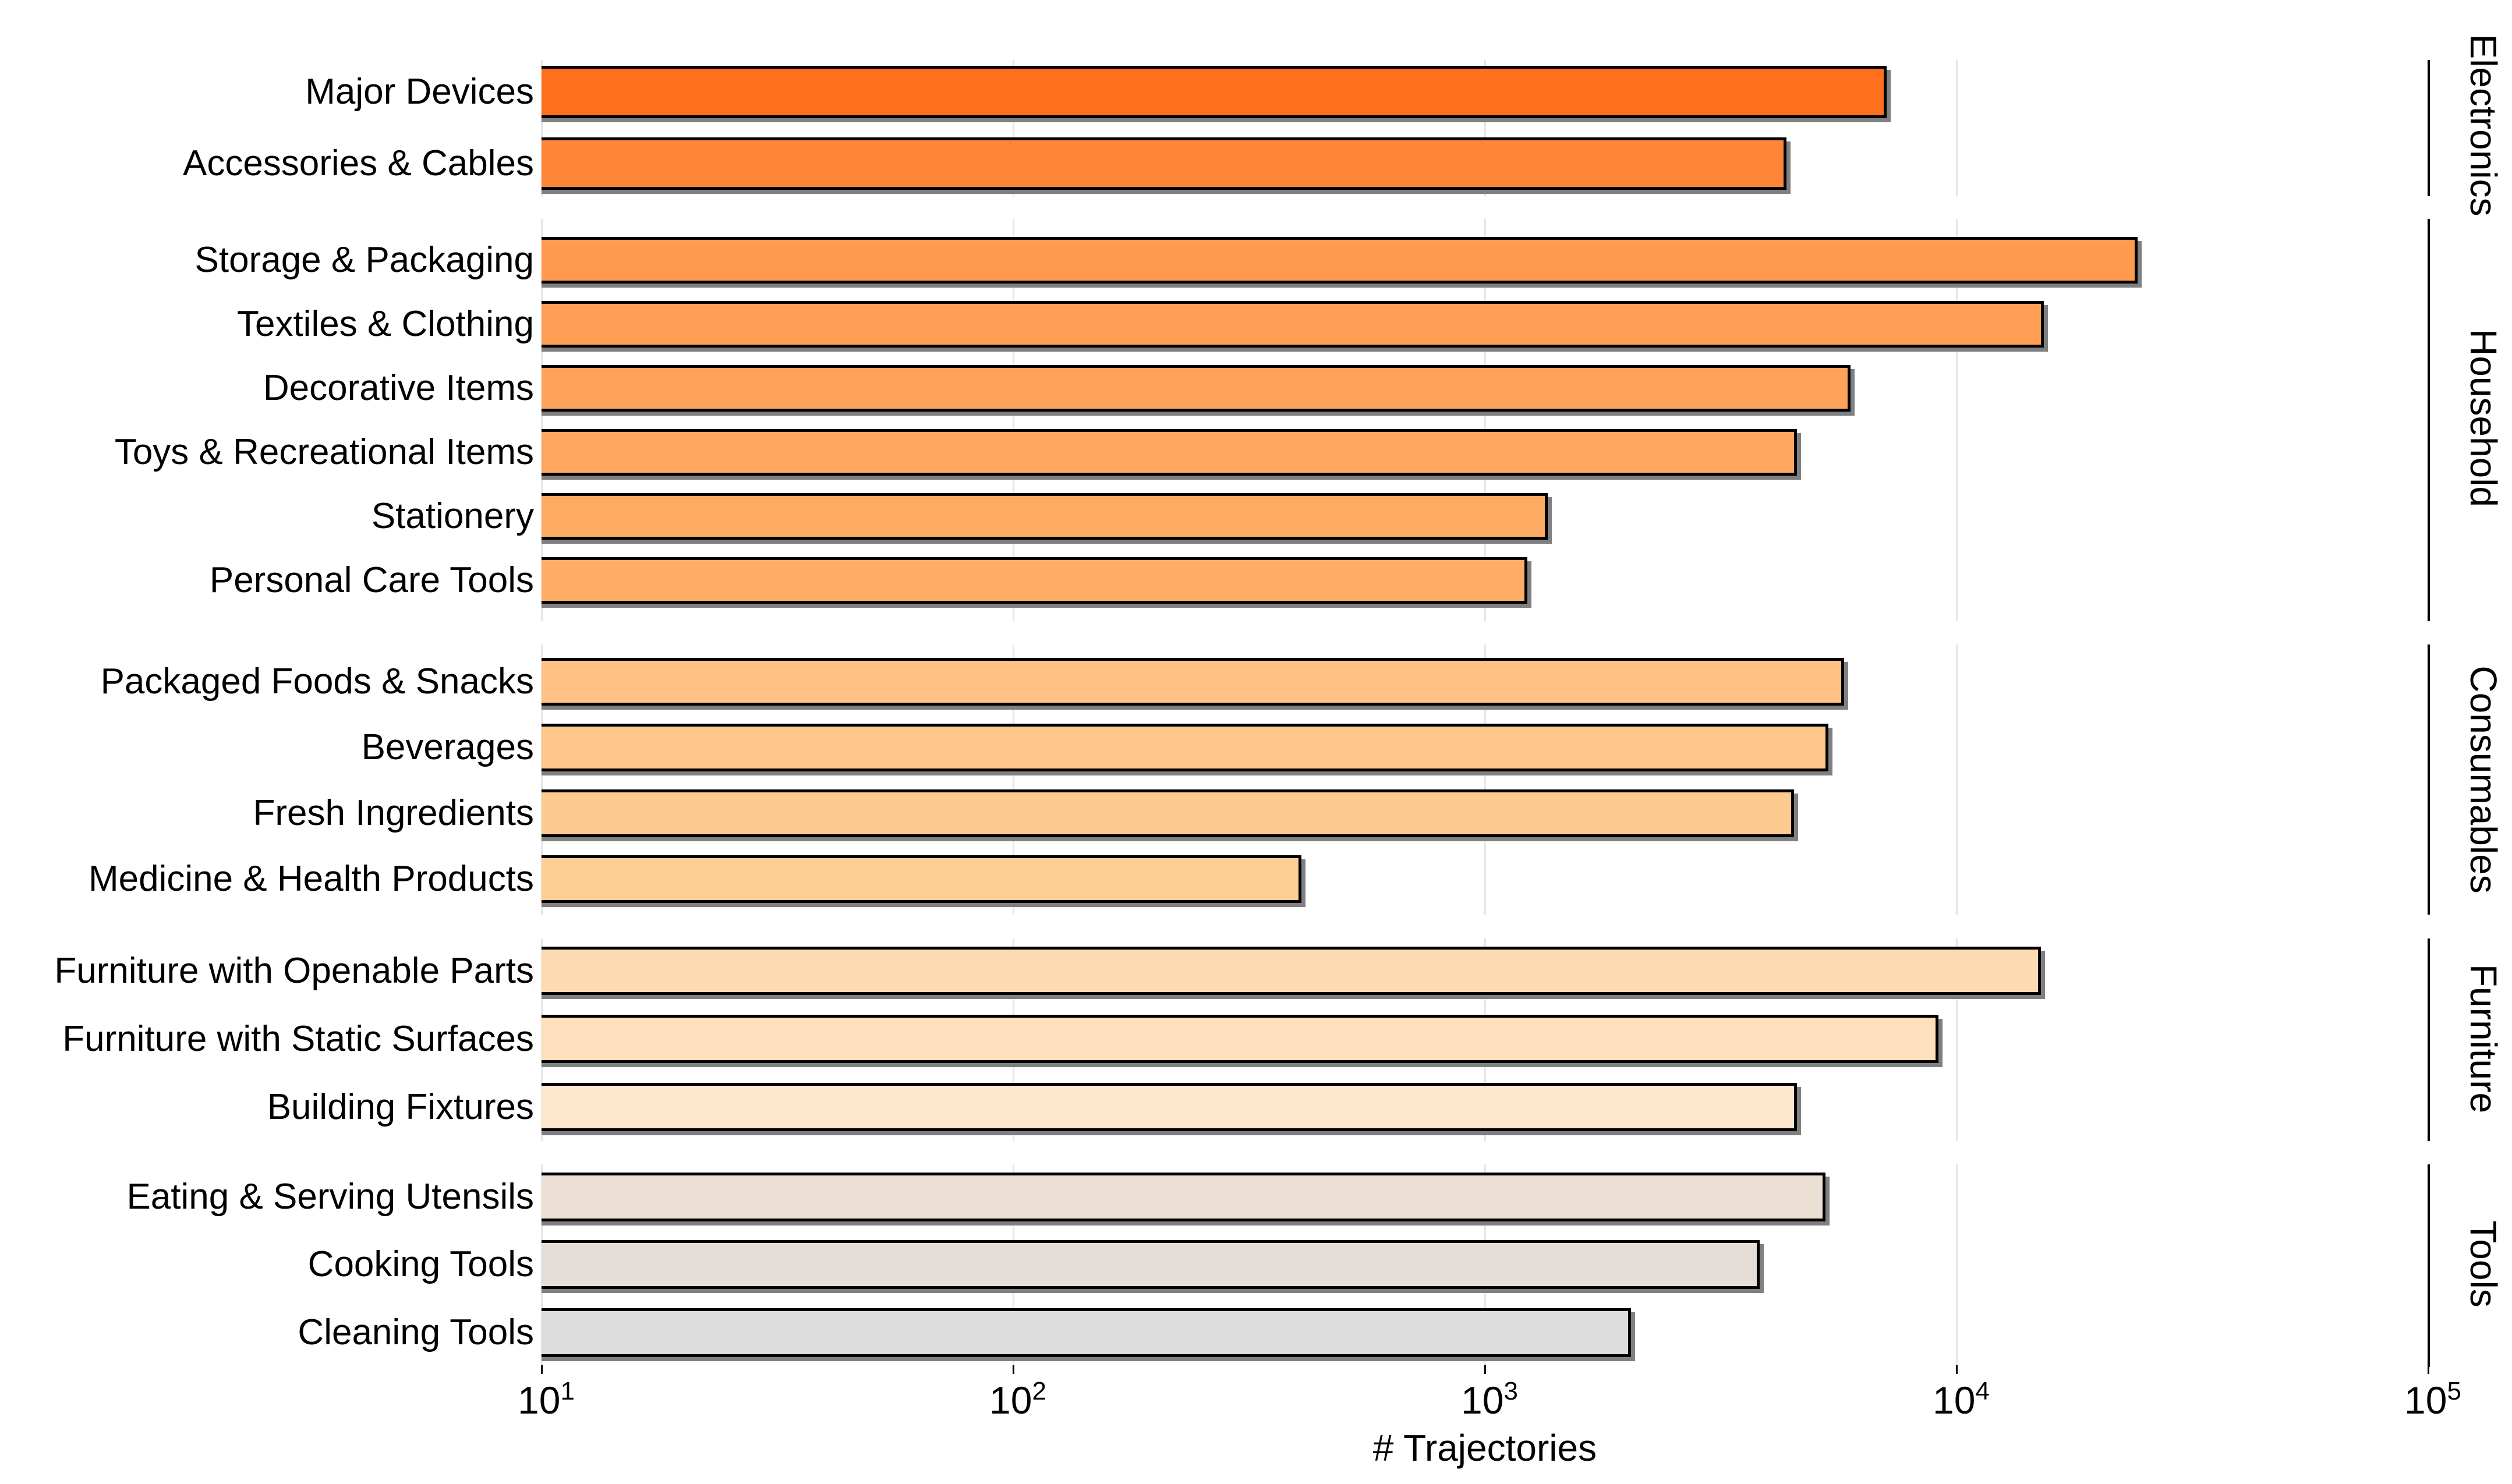 This screenshot has height=1484, width=2512. Describe the element at coordinates (364, 260) in the screenshot. I see `category-label: Storage & Packaging` at that location.